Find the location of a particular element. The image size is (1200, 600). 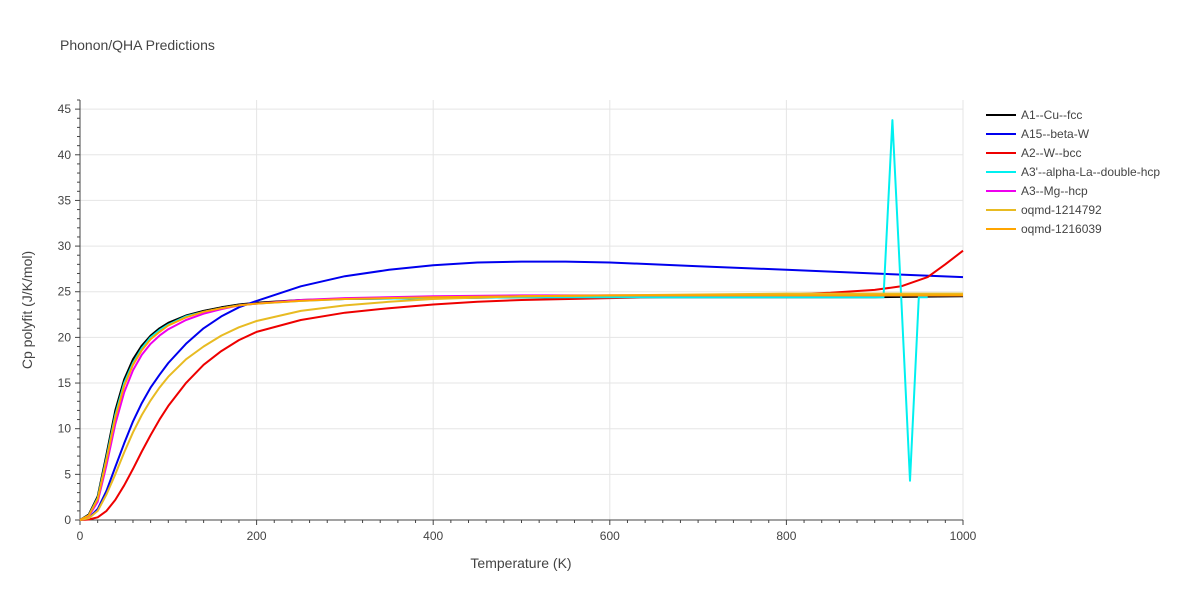

x-tick-label: 400 is located at coordinates (433, 536).